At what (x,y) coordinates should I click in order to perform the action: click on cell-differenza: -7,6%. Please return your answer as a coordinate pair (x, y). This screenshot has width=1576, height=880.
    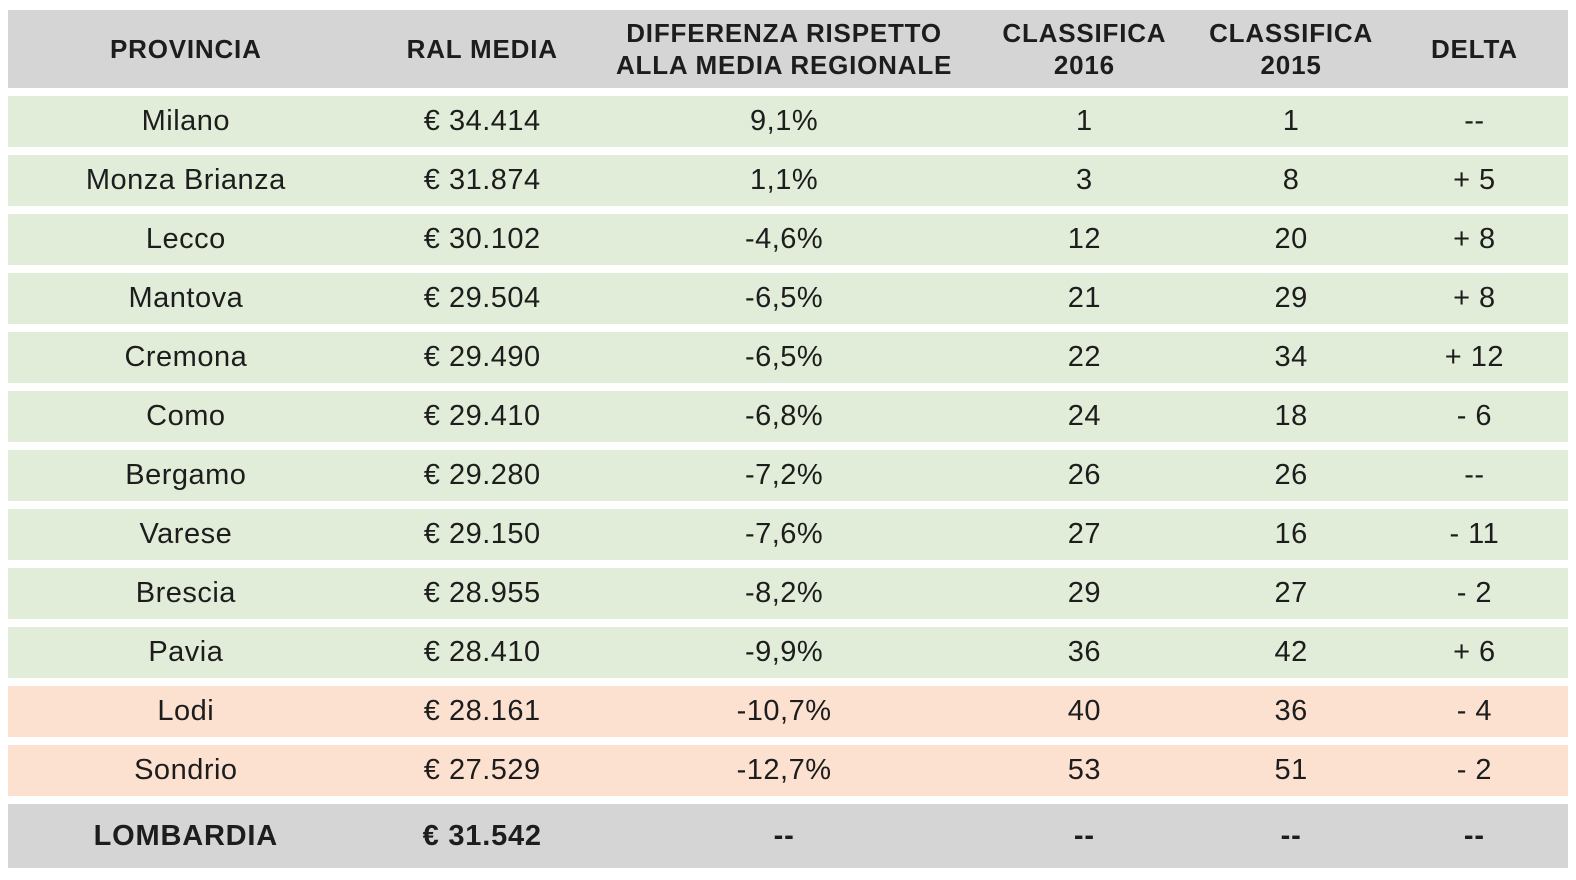
    Looking at the image, I should click on (784, 534).